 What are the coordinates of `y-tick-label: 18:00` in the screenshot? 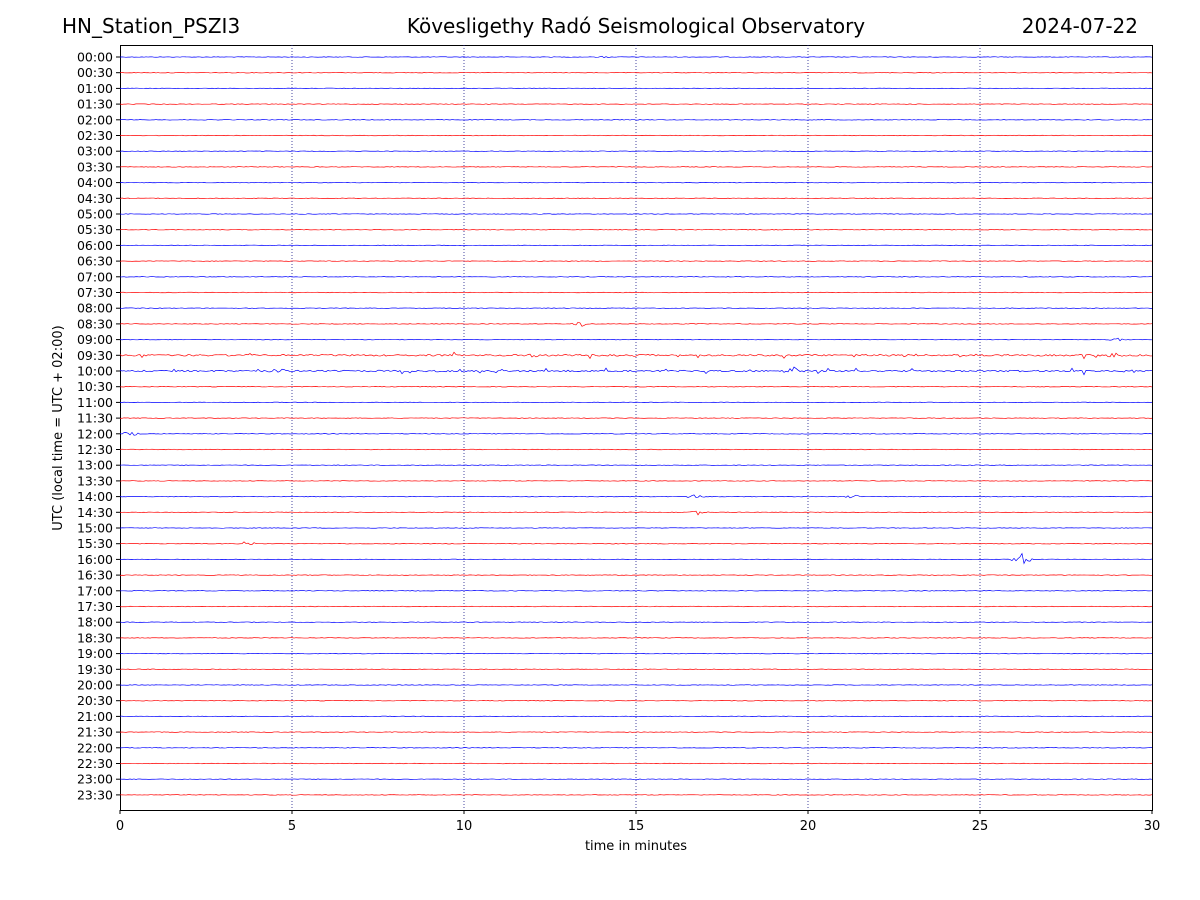 It's located at (95, 622).